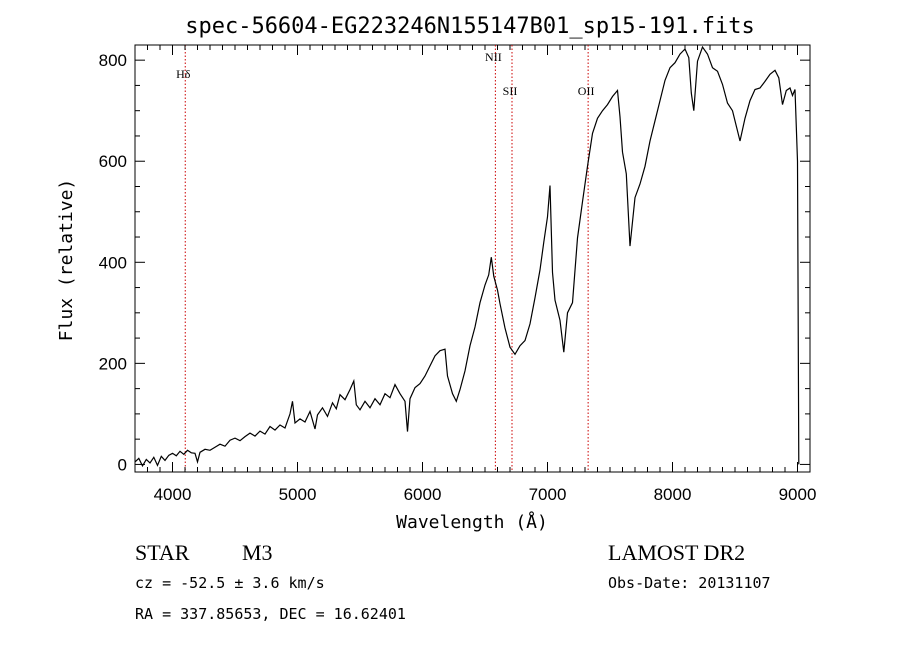  I want to click on redshift-cz: cz = -52.5 ± 3.6 km/s, so click(230, 583).